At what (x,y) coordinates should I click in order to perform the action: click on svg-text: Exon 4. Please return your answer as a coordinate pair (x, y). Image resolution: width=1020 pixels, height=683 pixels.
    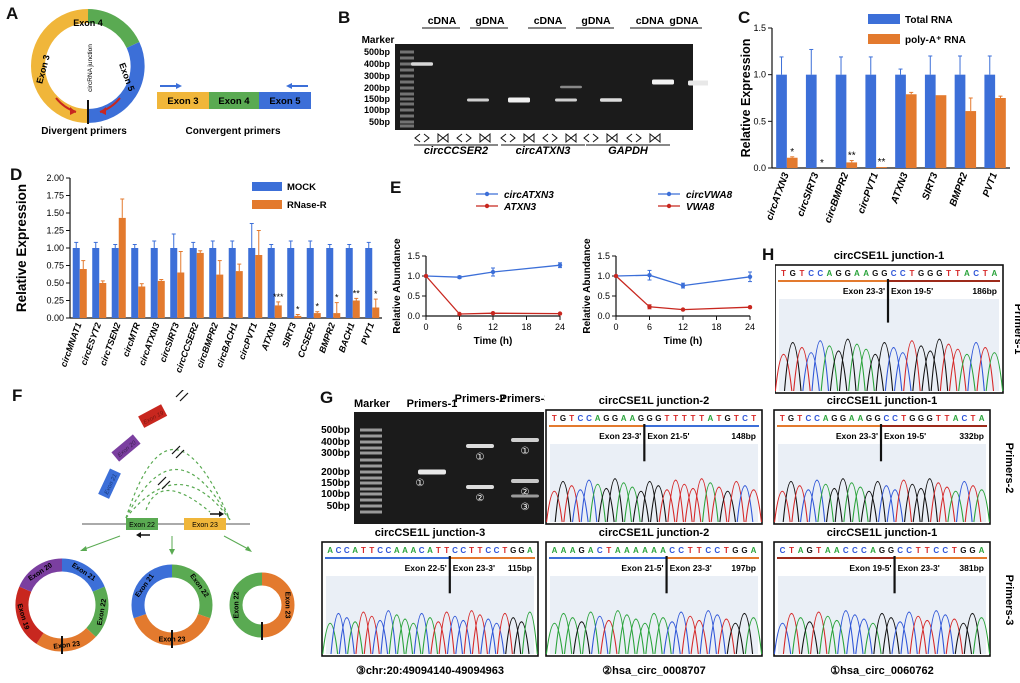
    Looking at the image, I should click on (234, 101).